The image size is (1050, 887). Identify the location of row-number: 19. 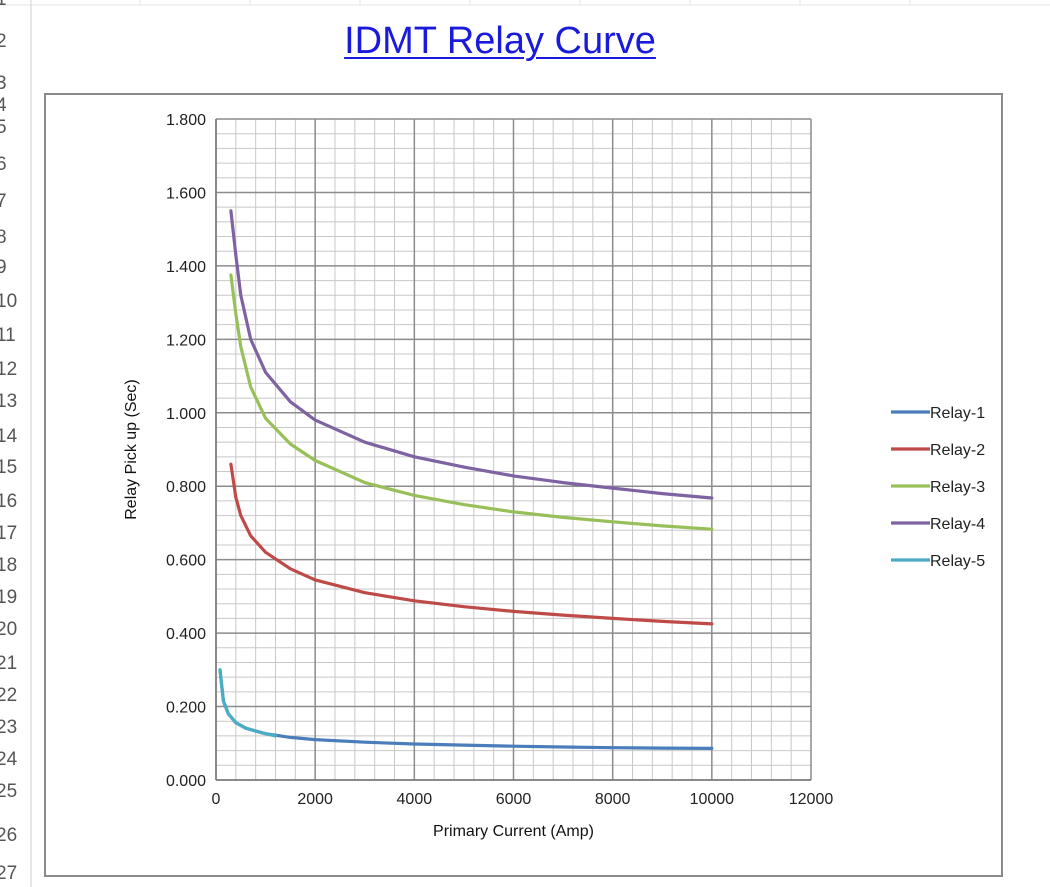
(9, 597).